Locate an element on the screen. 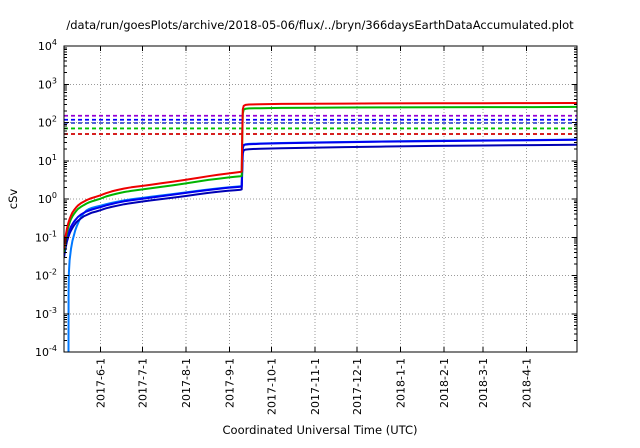 This screenshot has width=640, height=448. x-tick-label: 2017-10-1 is located at coordinates (271, 386).